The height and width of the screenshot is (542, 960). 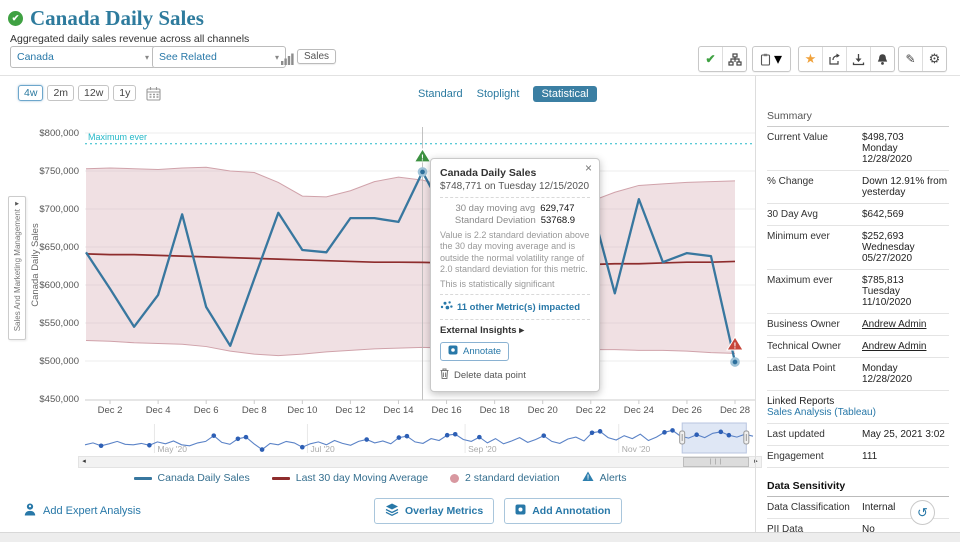 What do you see at coordinates (84, 461) in the screenshot?
I see `scroll-left-icon: ◂` at bounding box center [84, 461].